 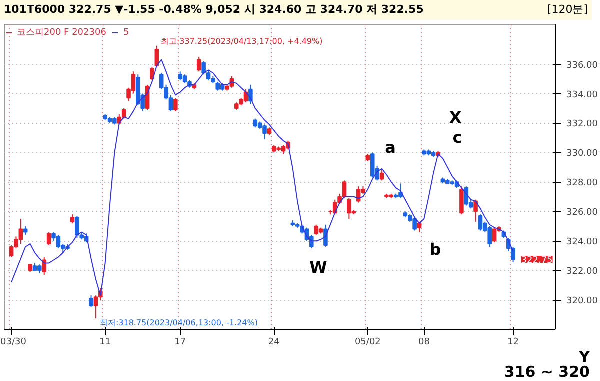 I want to click on x-tick-label: 05/02, so click(x=367, y=343).